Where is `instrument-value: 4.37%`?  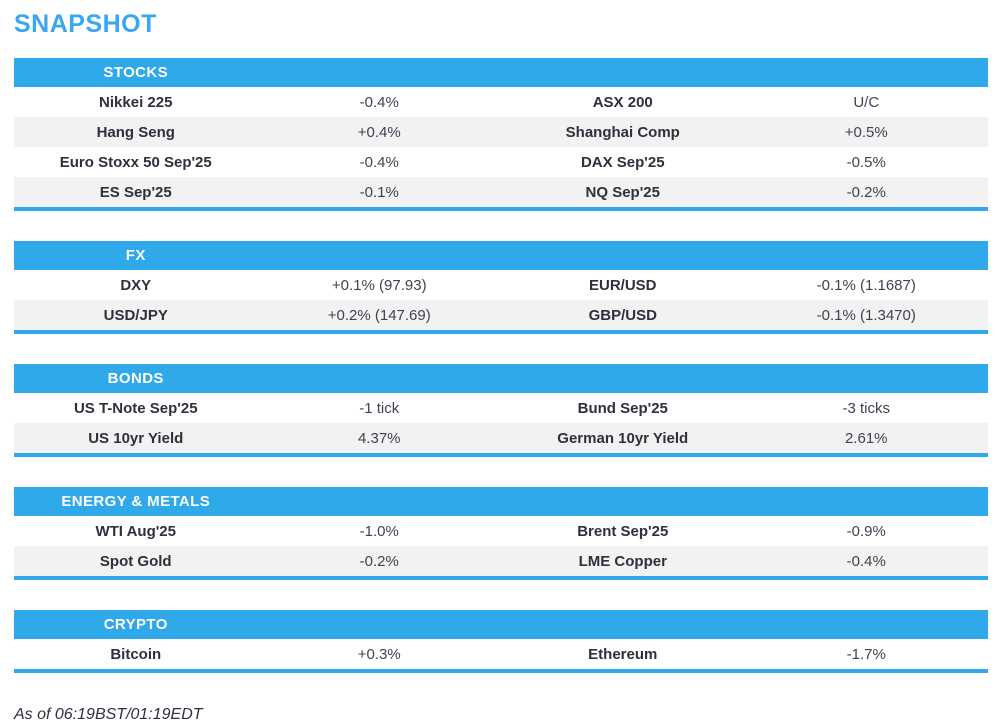
instrument-value: 4.37% is located at coordinates (379, 438).